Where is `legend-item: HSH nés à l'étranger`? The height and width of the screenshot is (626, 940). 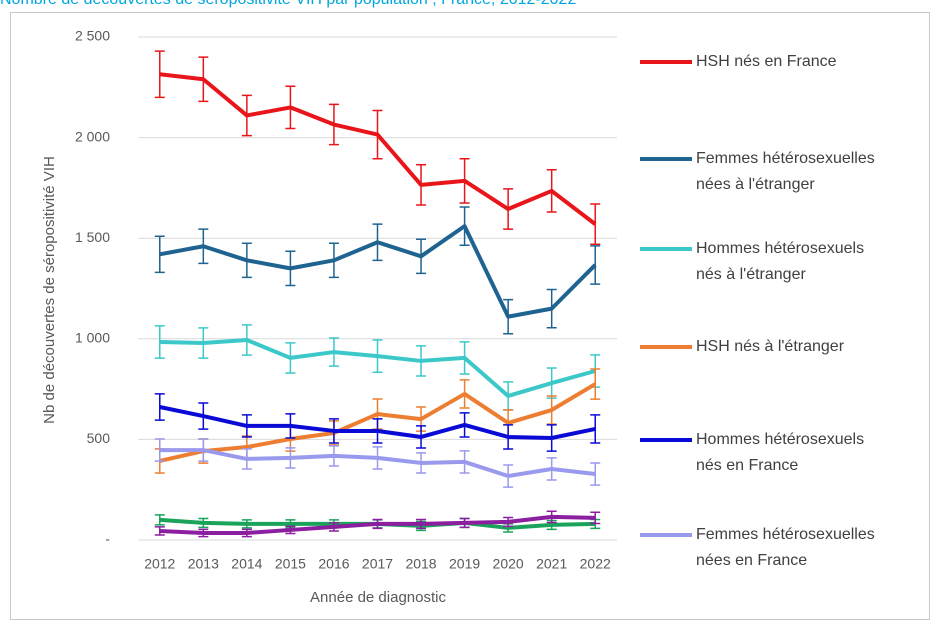 legend-item: HSH nés à l'étranger is located at coordinates (763, 348).